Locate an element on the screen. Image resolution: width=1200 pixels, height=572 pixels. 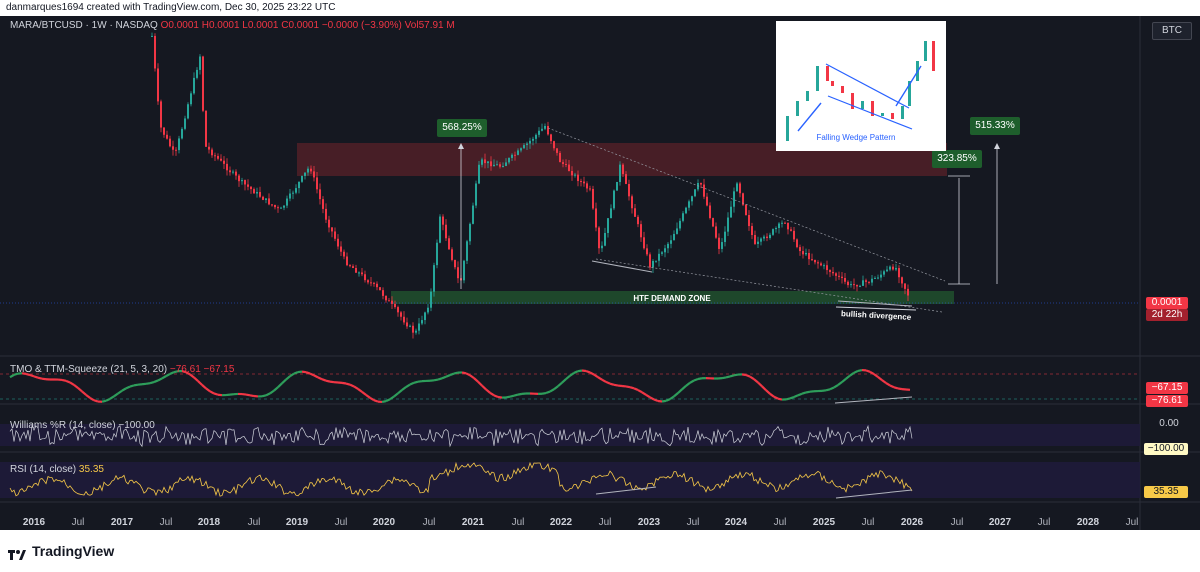
time-axis-label: 2024 is located at coordinates (736, 522).